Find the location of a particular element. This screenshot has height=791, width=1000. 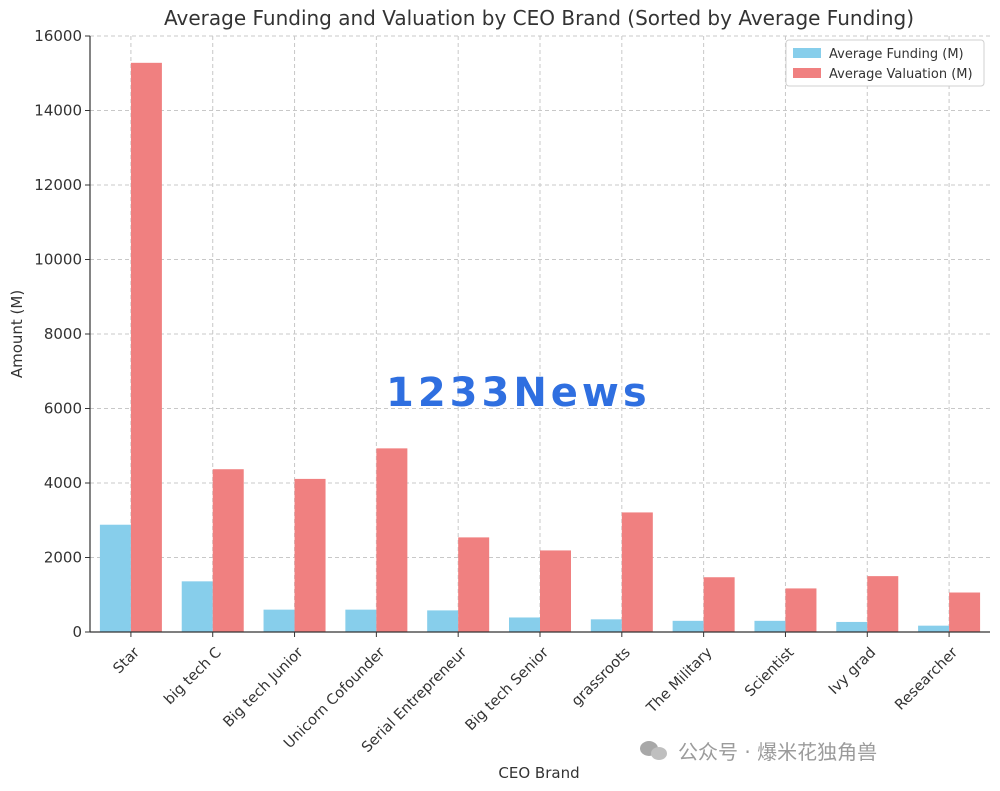

legend: Average Funding (M) Average Valuation (M) is located at coordinates (885, 63).